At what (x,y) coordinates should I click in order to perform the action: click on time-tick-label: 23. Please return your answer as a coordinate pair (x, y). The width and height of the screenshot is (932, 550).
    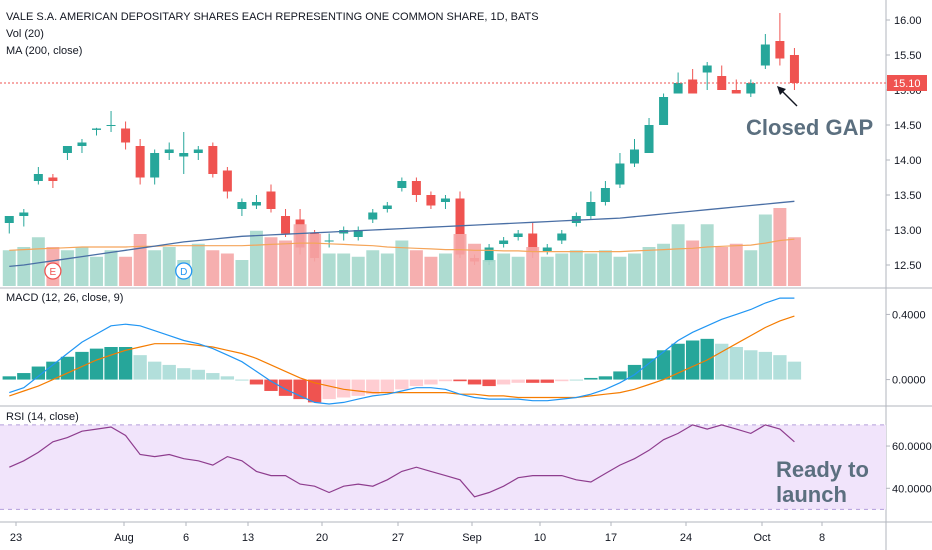
    Looking at the image, I should click on (16, 538).